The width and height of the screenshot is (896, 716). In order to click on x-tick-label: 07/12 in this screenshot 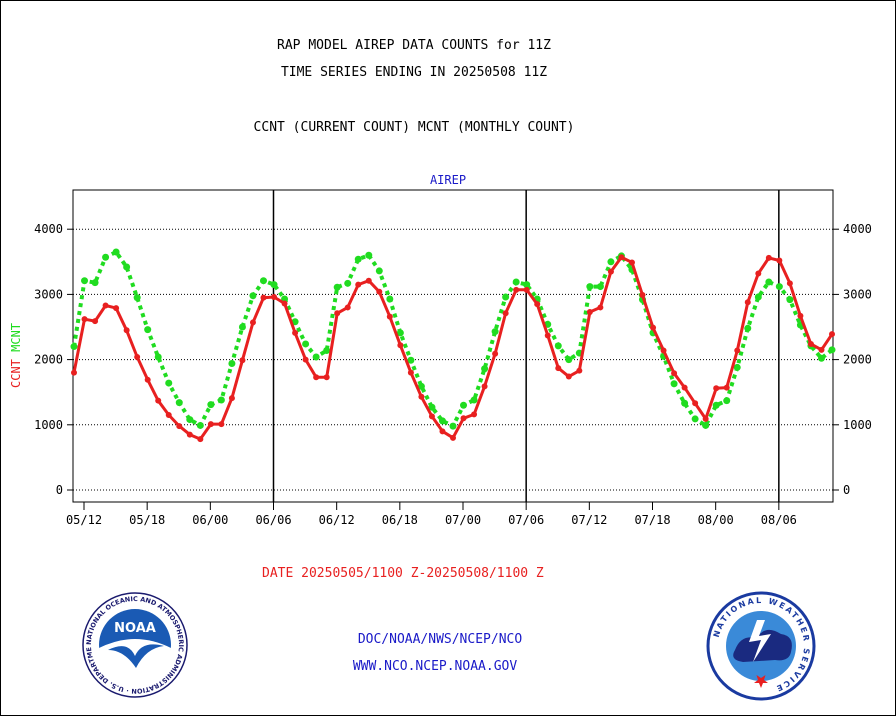, I will do `click(589, 520)`.